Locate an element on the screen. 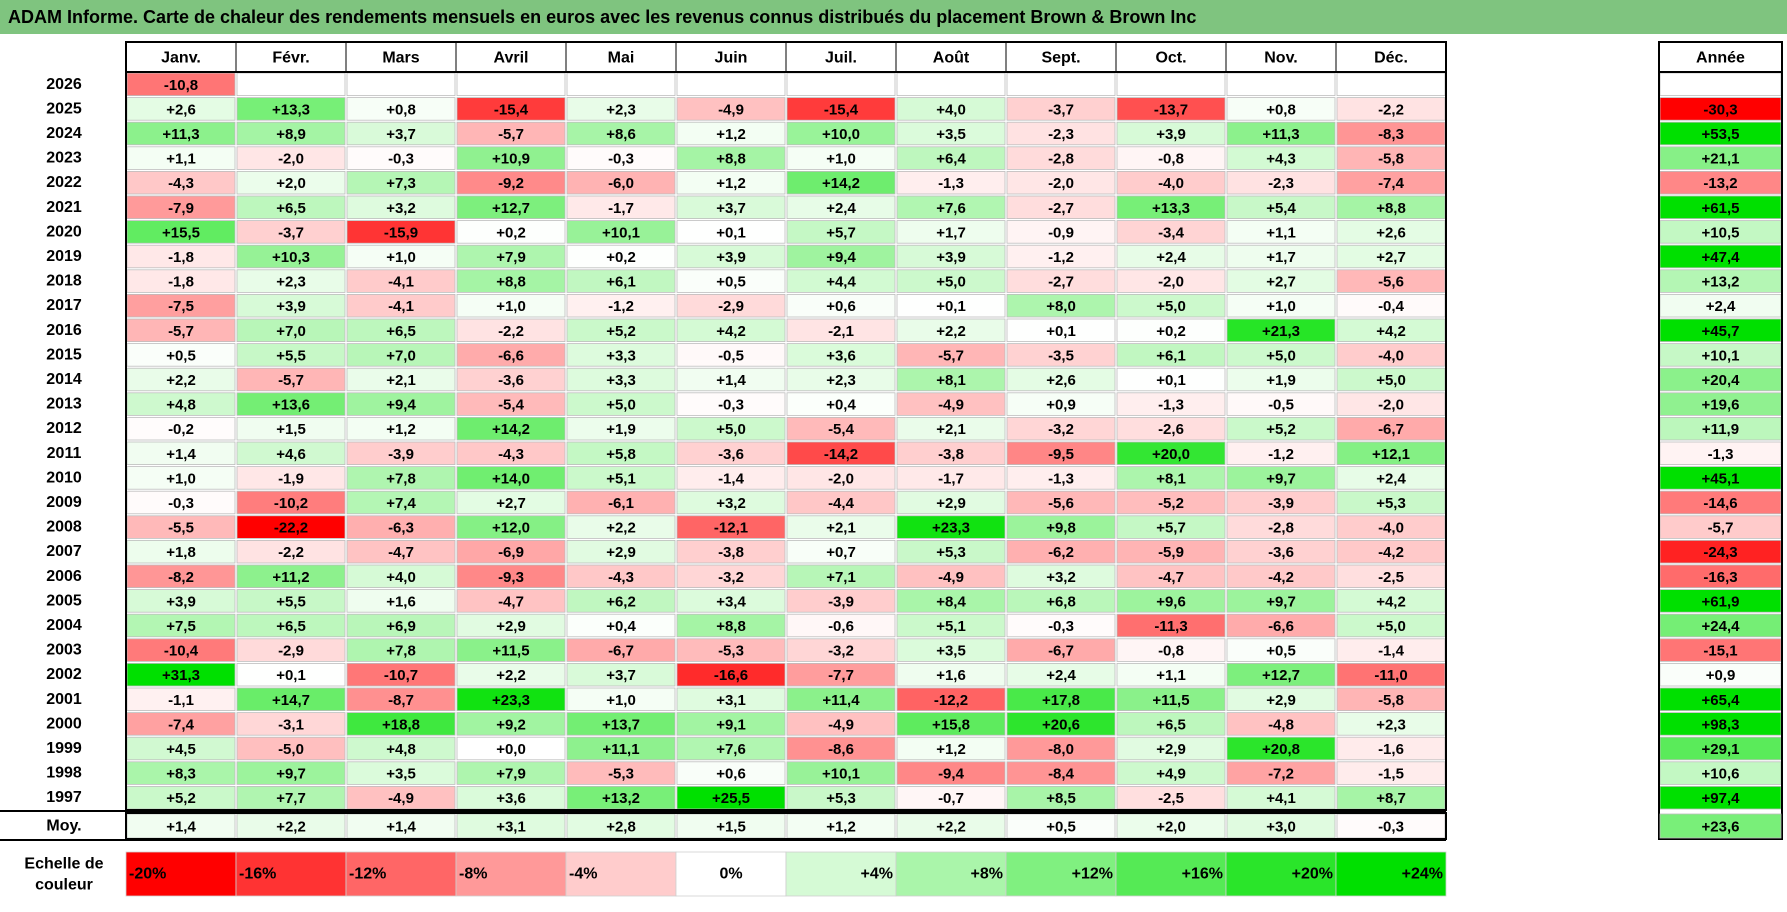 This screenshot has height=912, width=1787. cell-value: +4,3 is located at coordinates (1281, 159).